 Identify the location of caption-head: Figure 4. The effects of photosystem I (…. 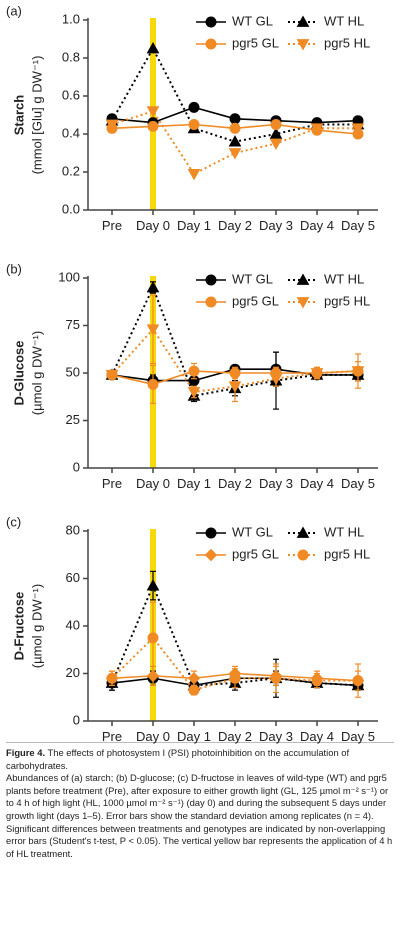
(200, 759).